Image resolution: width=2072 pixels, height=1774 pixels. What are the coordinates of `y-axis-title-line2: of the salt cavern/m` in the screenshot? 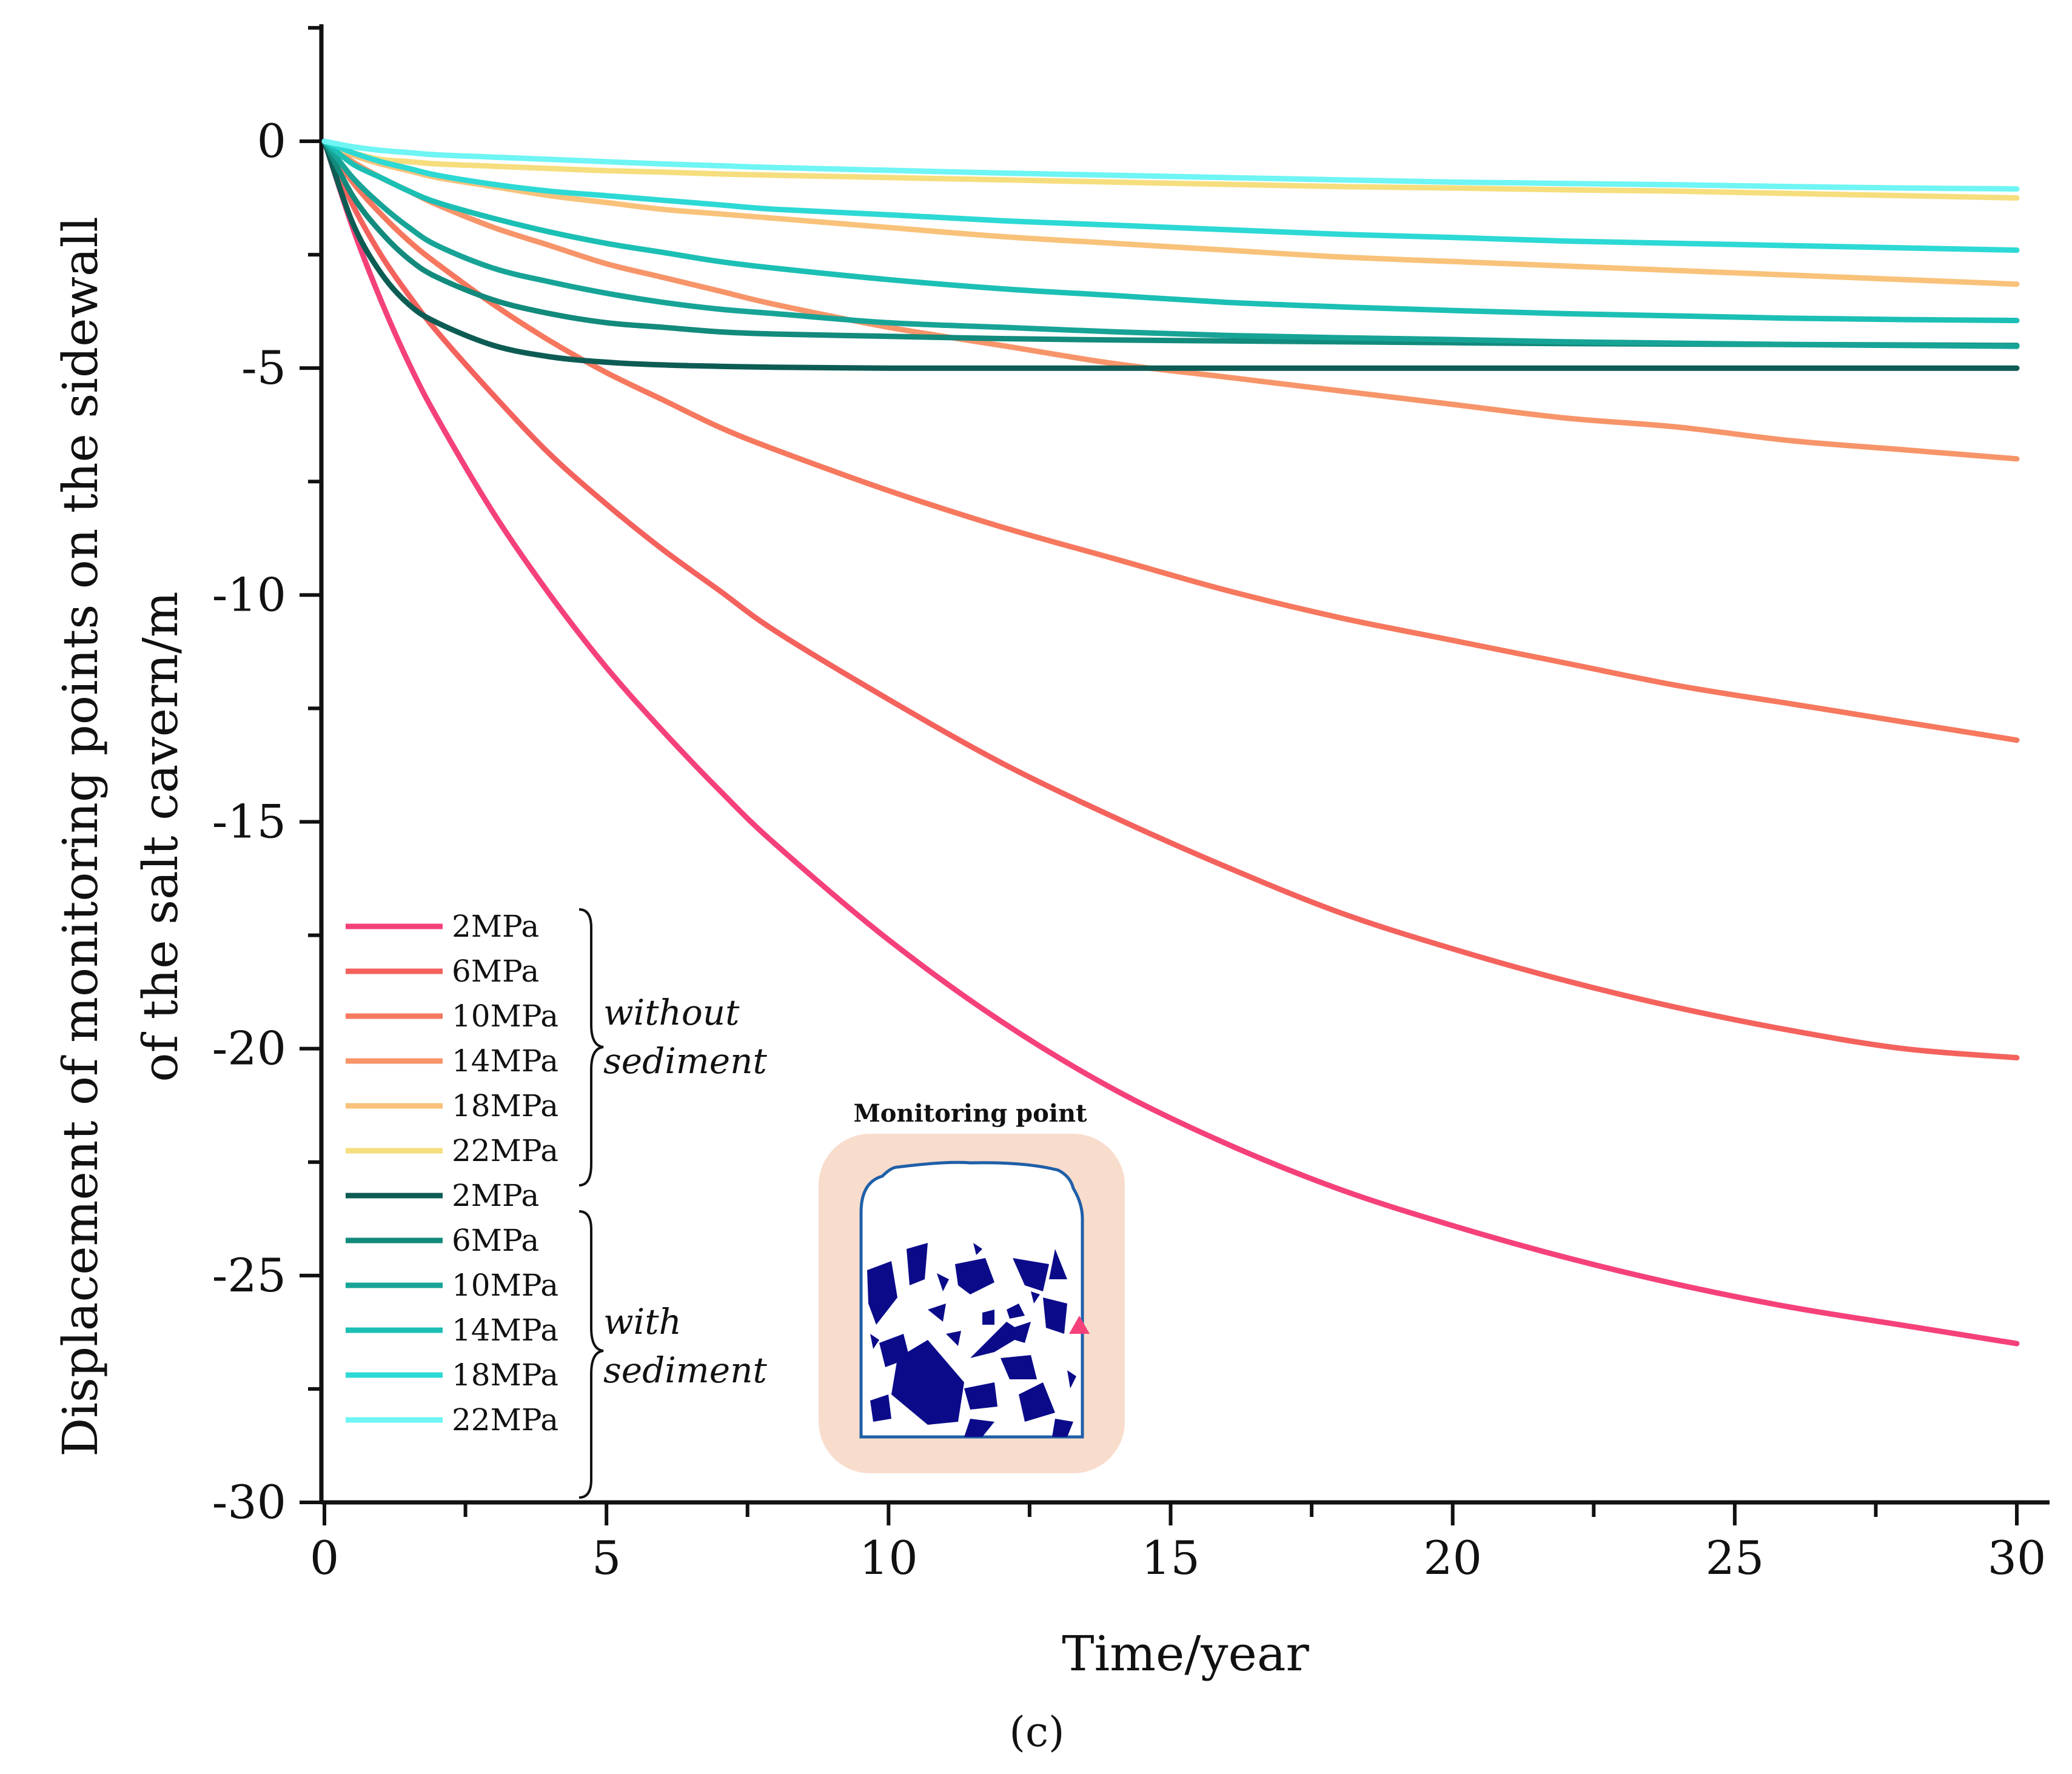 It's located at (160, 836).